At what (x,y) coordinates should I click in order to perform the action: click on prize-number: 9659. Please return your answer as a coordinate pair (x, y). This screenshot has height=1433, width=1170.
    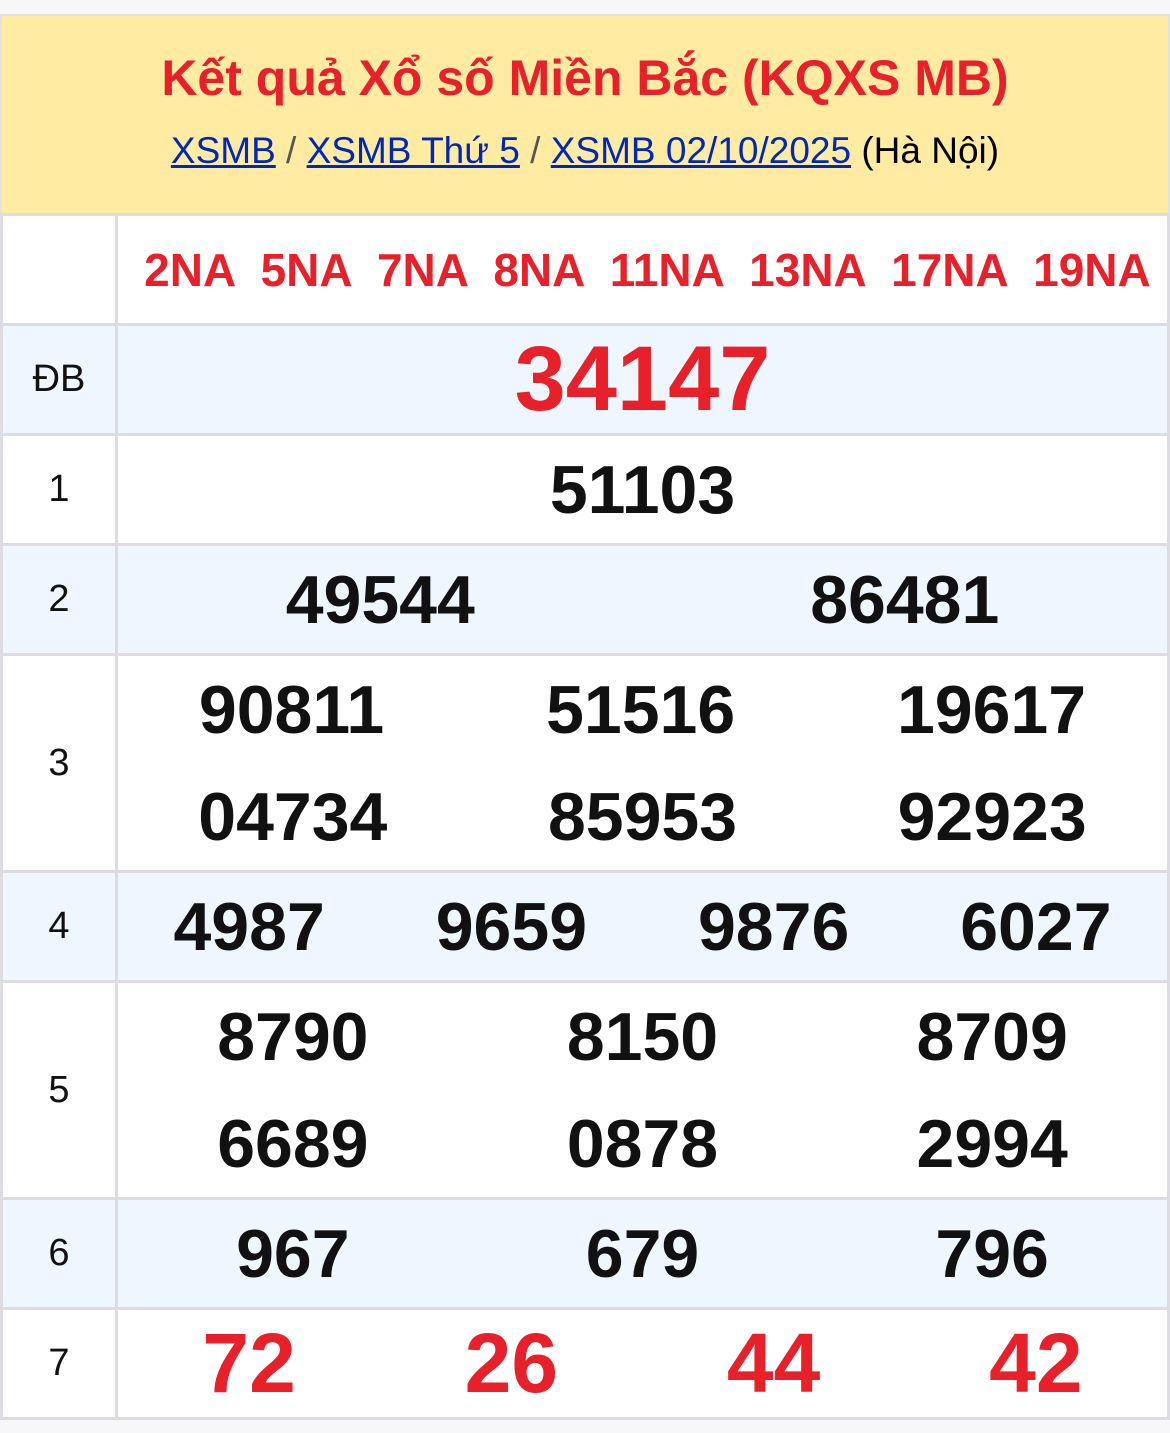
    Looking at the image, I should click on (511, 926).